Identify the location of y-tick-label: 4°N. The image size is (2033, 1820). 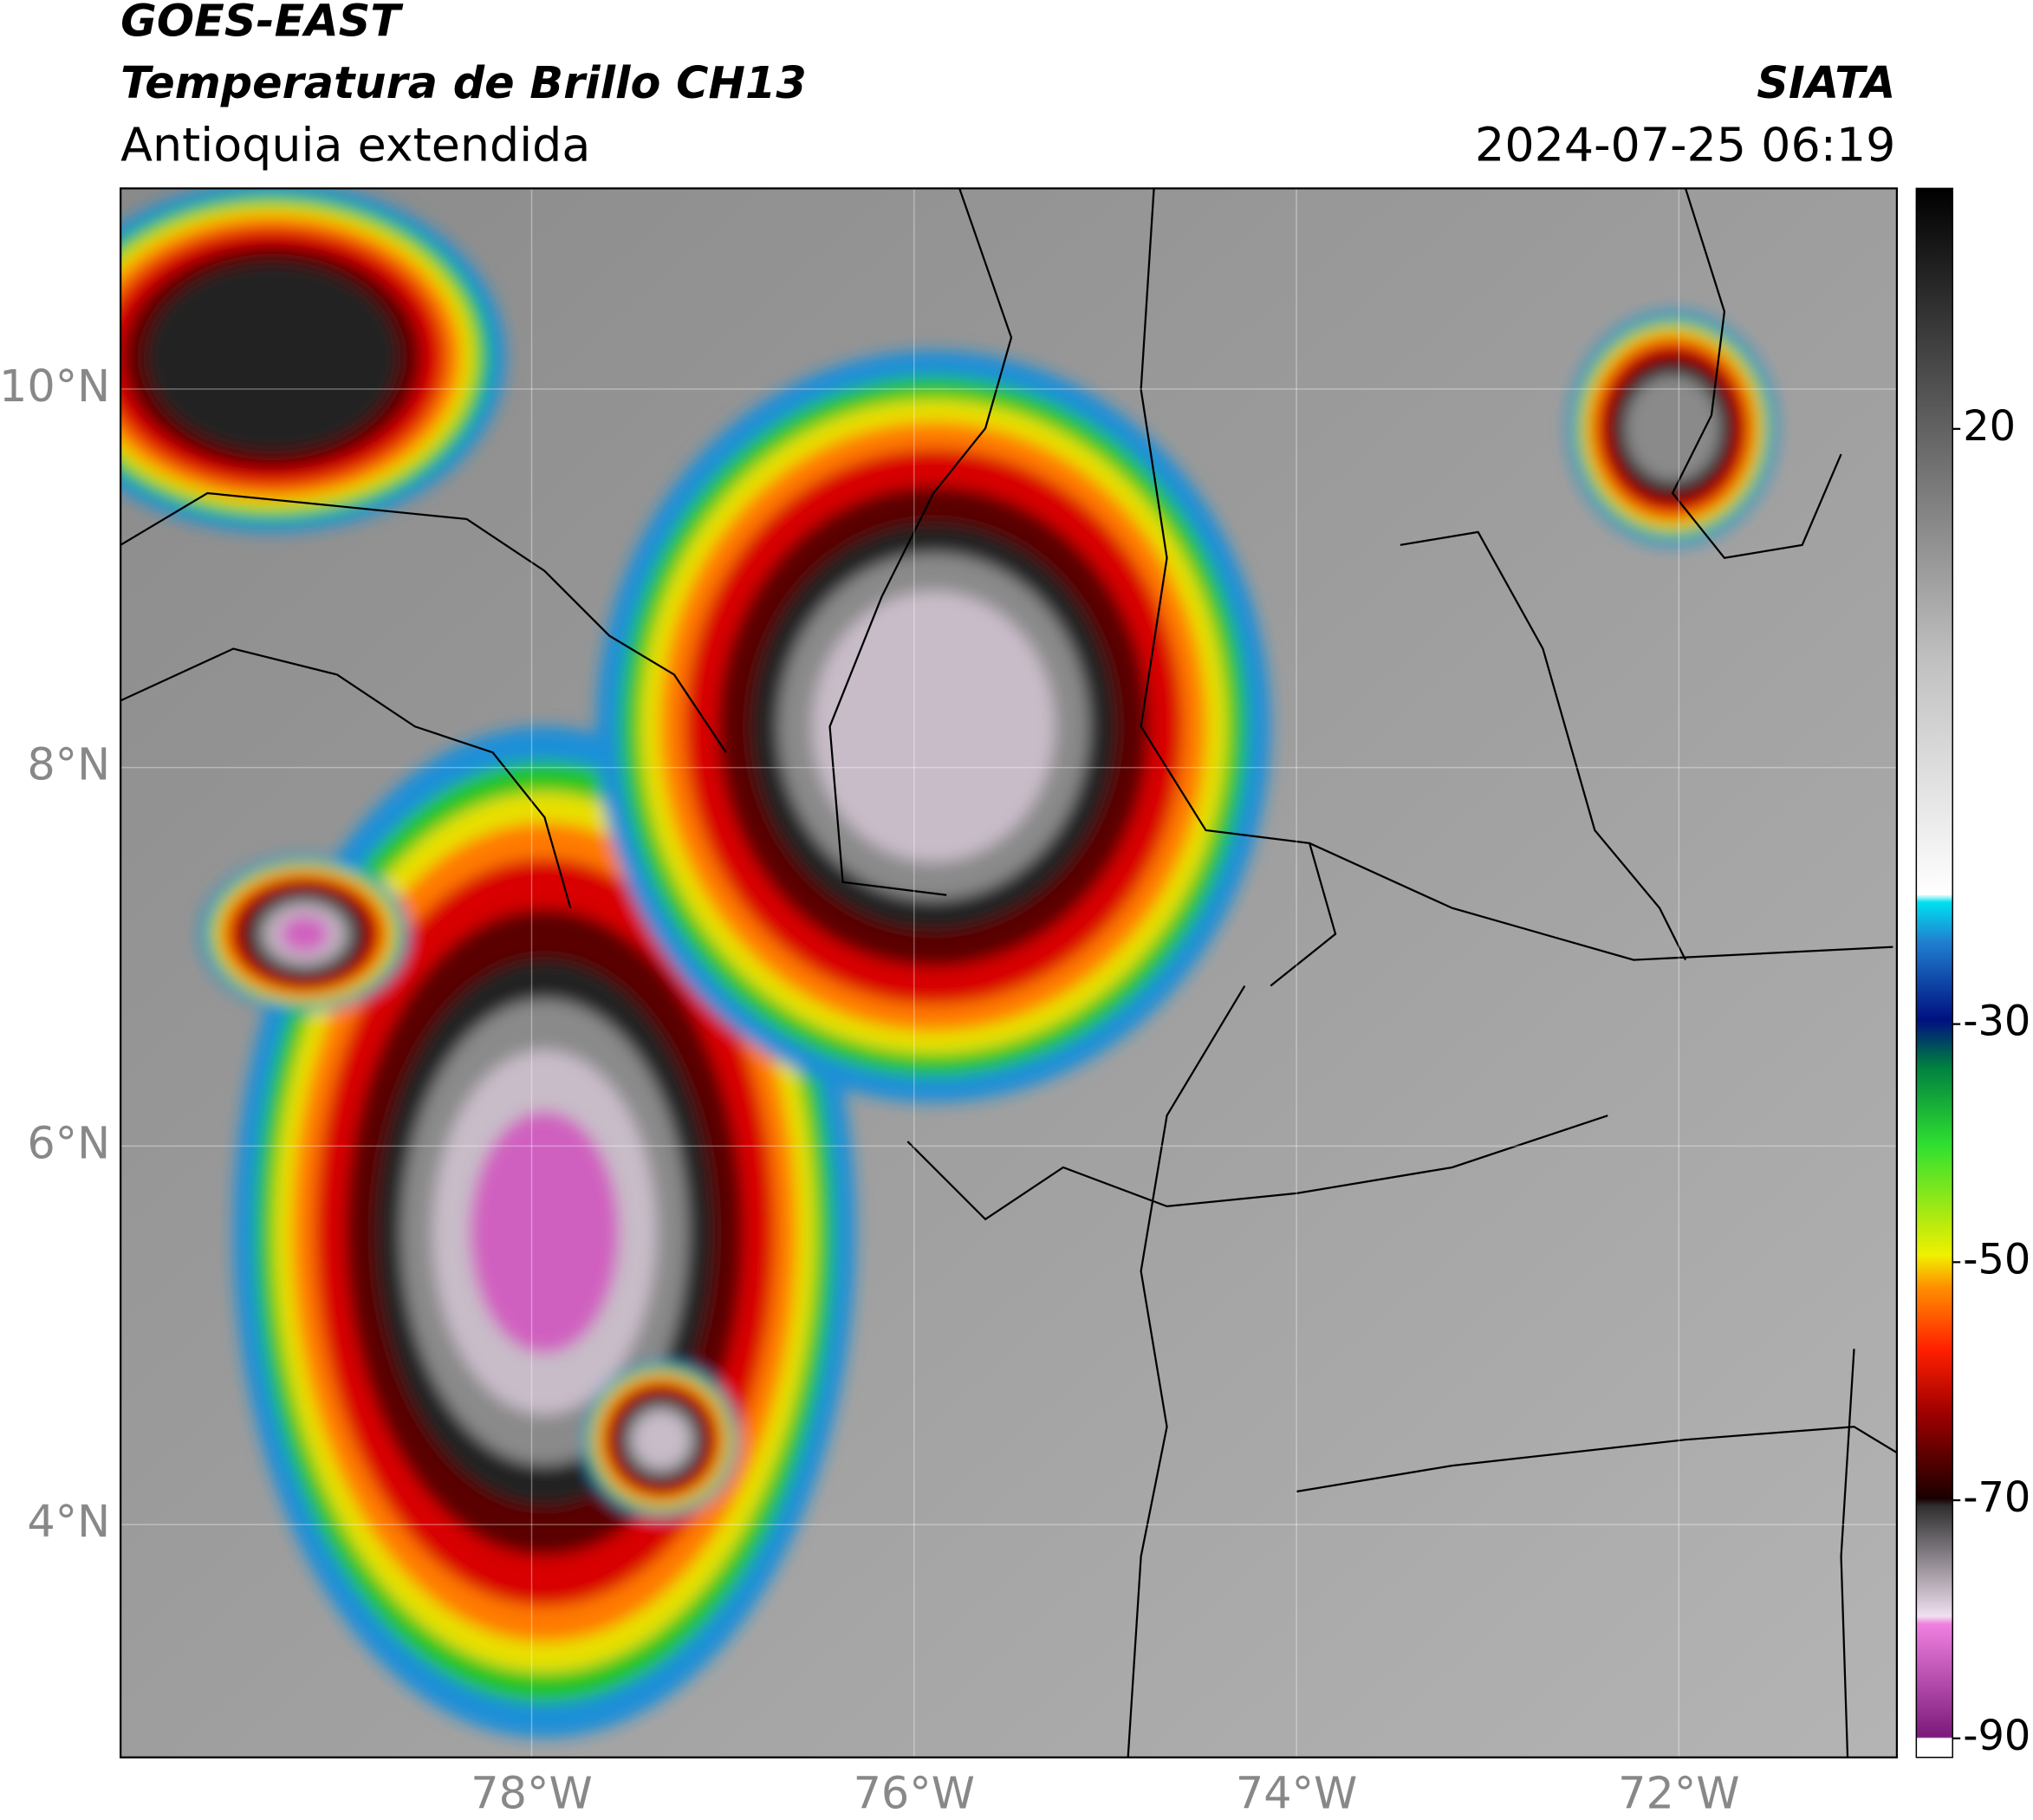
(68, 1521).